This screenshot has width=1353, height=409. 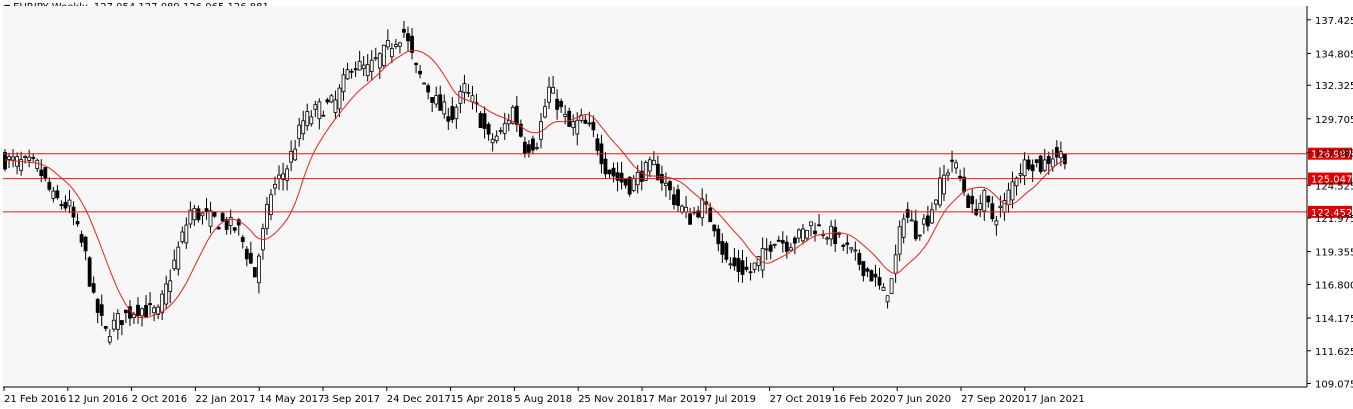 What do you see at coordinates (225, 399) in the screenshot?
I see `x-tick-label: 22 Jan 2017` at bounding box center [225, 399].